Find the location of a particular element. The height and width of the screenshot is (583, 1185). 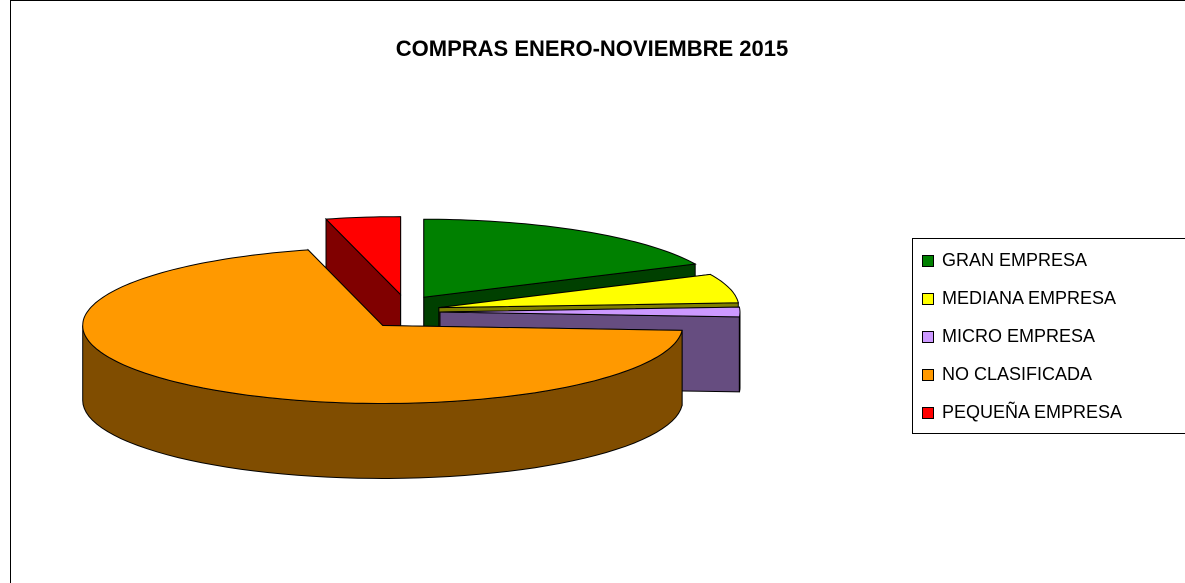

legend-label: NO CLASIFICADA is located at coordinates (1017, 374).